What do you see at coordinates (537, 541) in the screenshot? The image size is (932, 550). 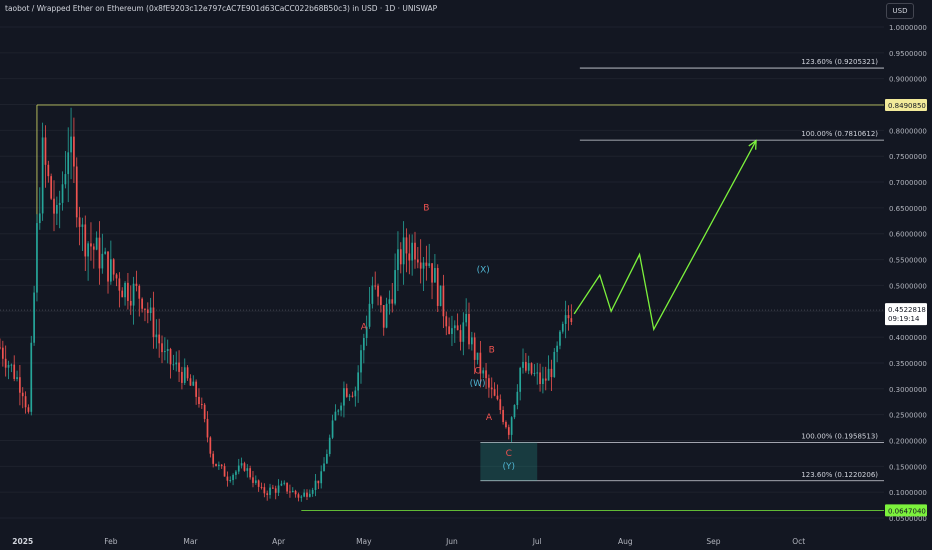 I see `time-label: Jul` at bounding box center [537, 541].